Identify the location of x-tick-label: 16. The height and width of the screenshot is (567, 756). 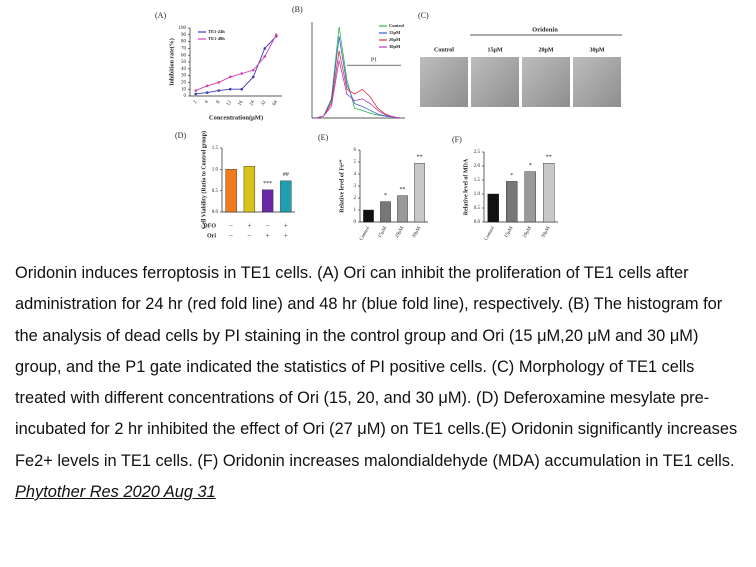
(241, 103).